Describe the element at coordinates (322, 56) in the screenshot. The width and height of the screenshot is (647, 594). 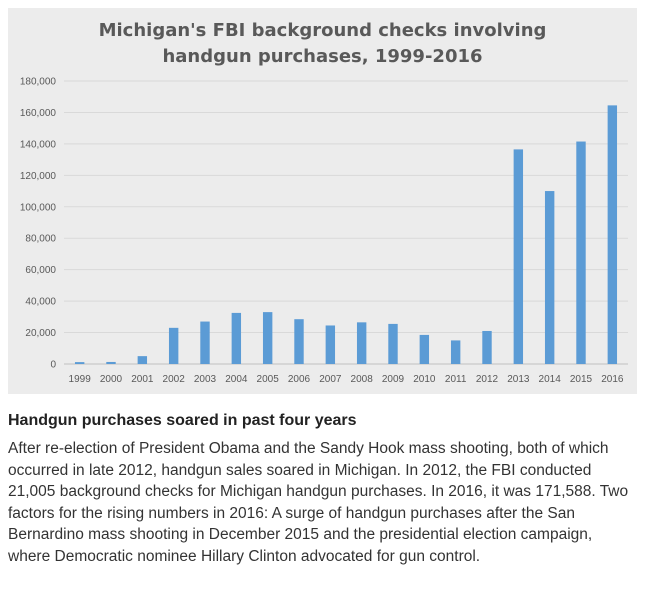
I see `chart-title-line-2: handgun purchases, 1999-2016` at that location.